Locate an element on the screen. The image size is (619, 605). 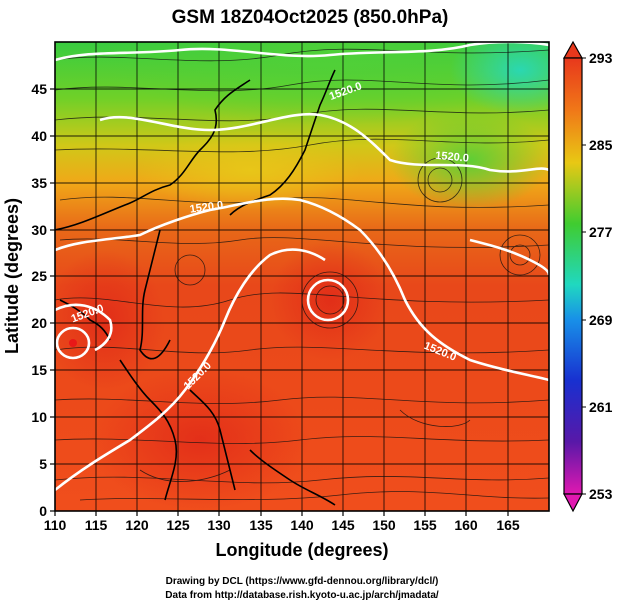
colorbar-label: 253 is located at coordinates (601, 494).